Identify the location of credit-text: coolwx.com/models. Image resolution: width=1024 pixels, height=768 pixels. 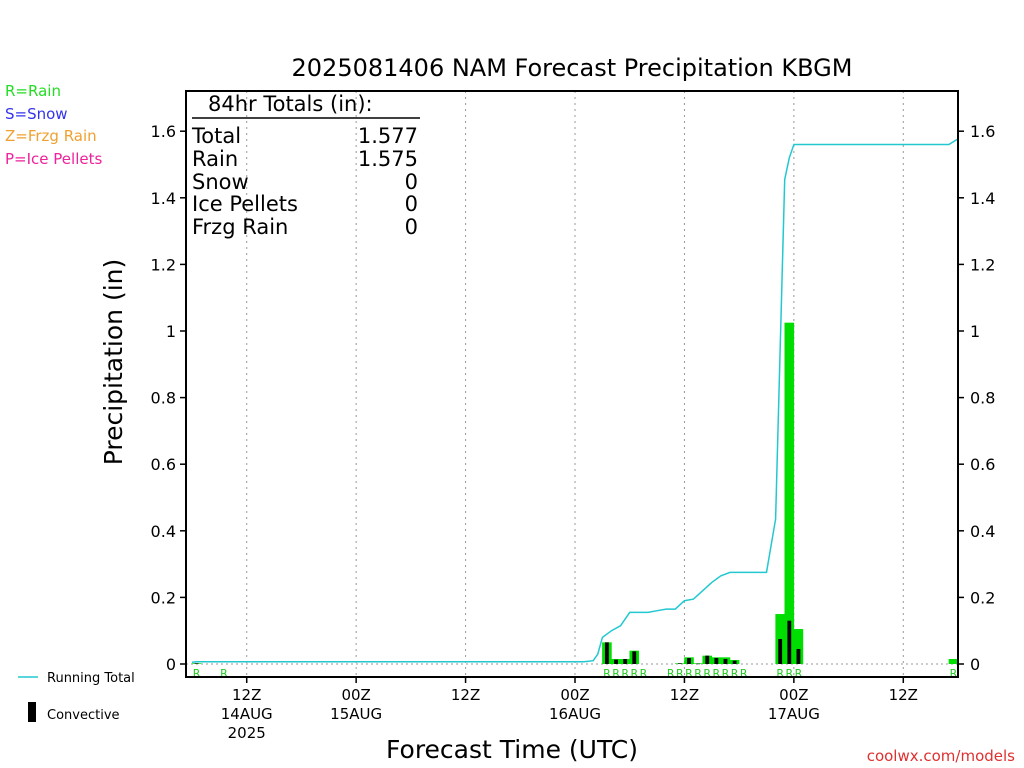
(941, 756).